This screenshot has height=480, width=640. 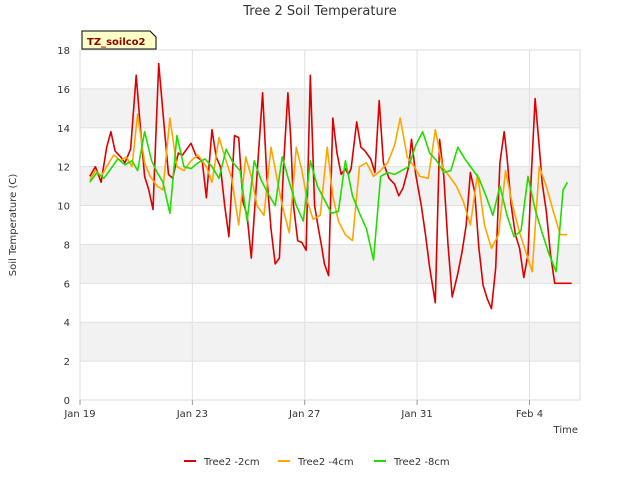 What do you see at coordinates (63, 207) in the screenshot?
I see `y-tick-label: 10` at bounding box center [63, 207].